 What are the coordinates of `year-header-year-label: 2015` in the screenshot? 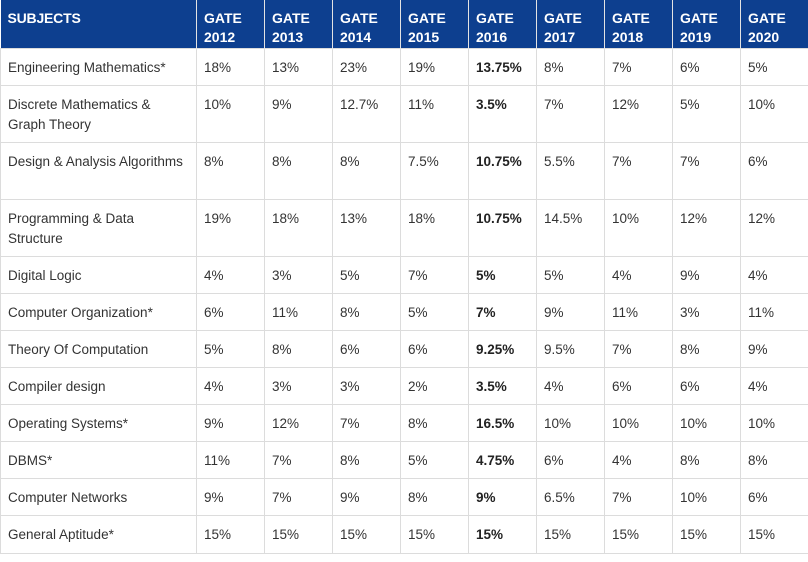 It's located at (424, 37).